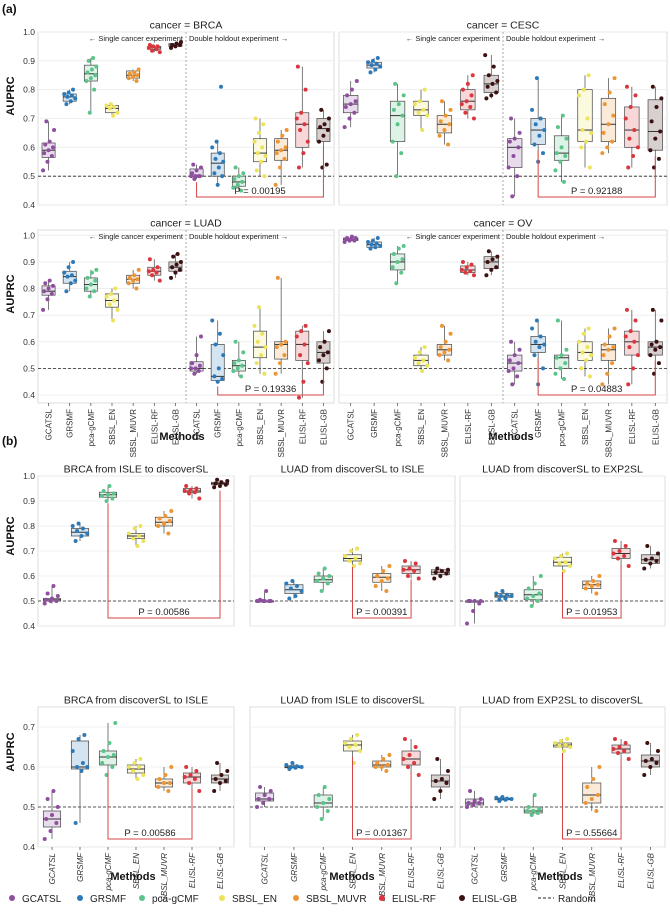 Image resolution: width=670 pixels, height=912 pixels. What do you see at coordinates (186, 224) in the screenshot?
I see `panel-title: cancer = LUAD` at bounding box center [186, 224].